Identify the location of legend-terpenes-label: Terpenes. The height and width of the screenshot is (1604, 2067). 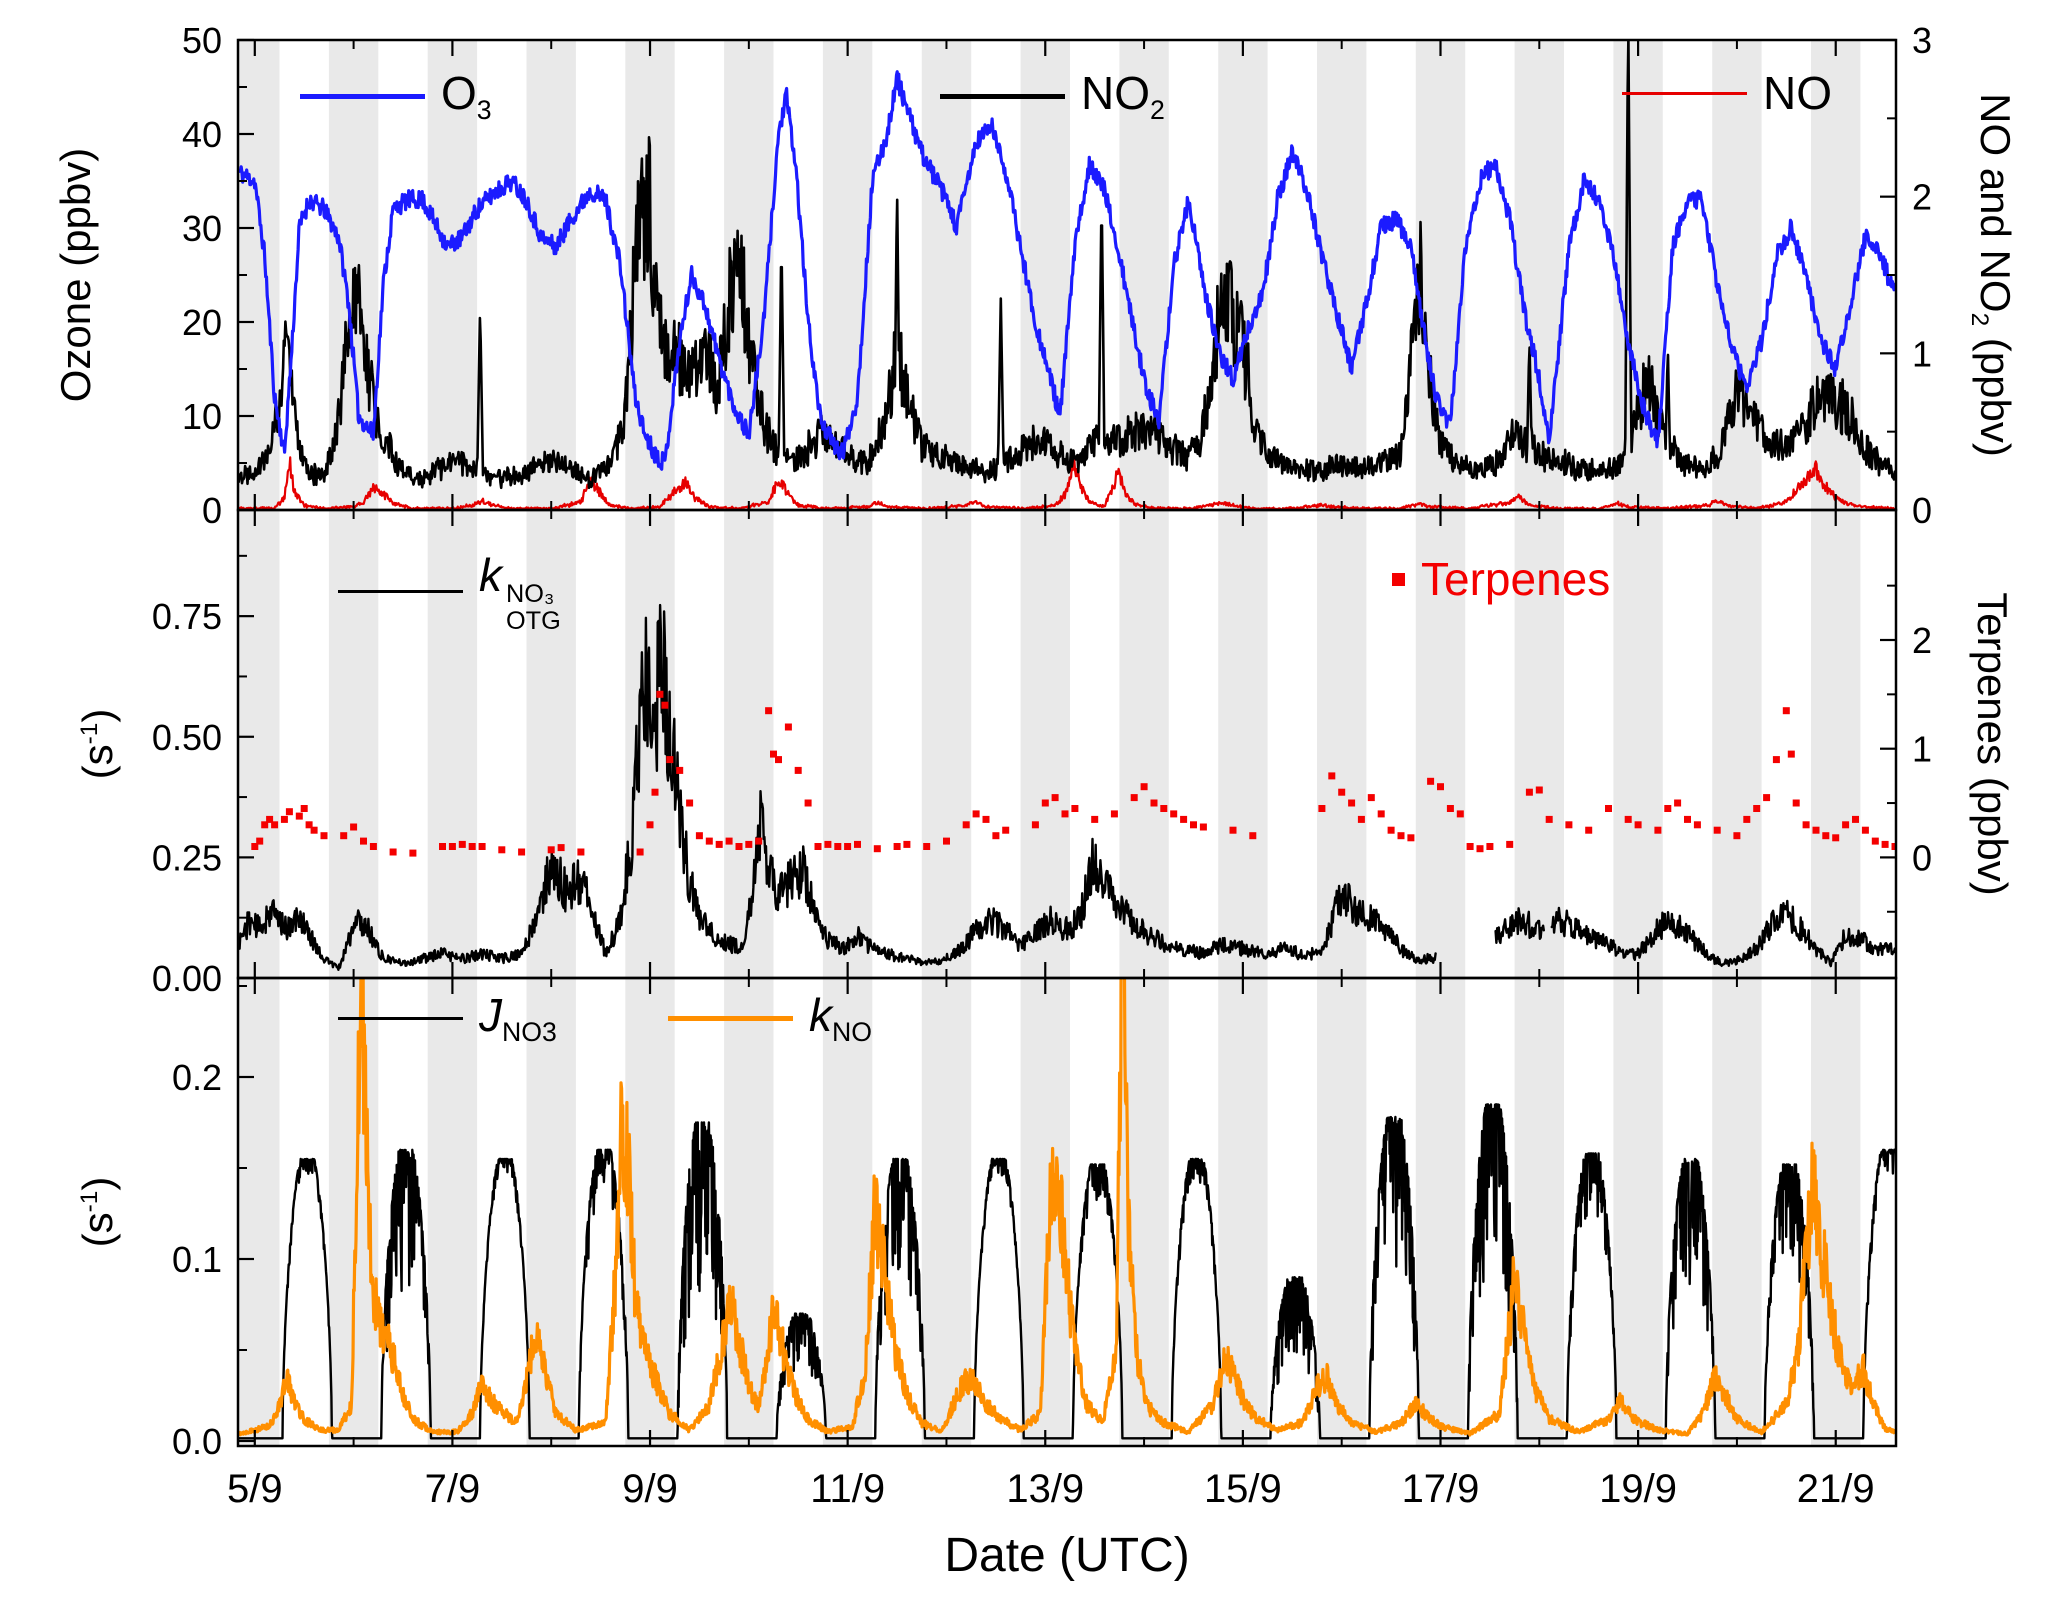
(1516, 579).